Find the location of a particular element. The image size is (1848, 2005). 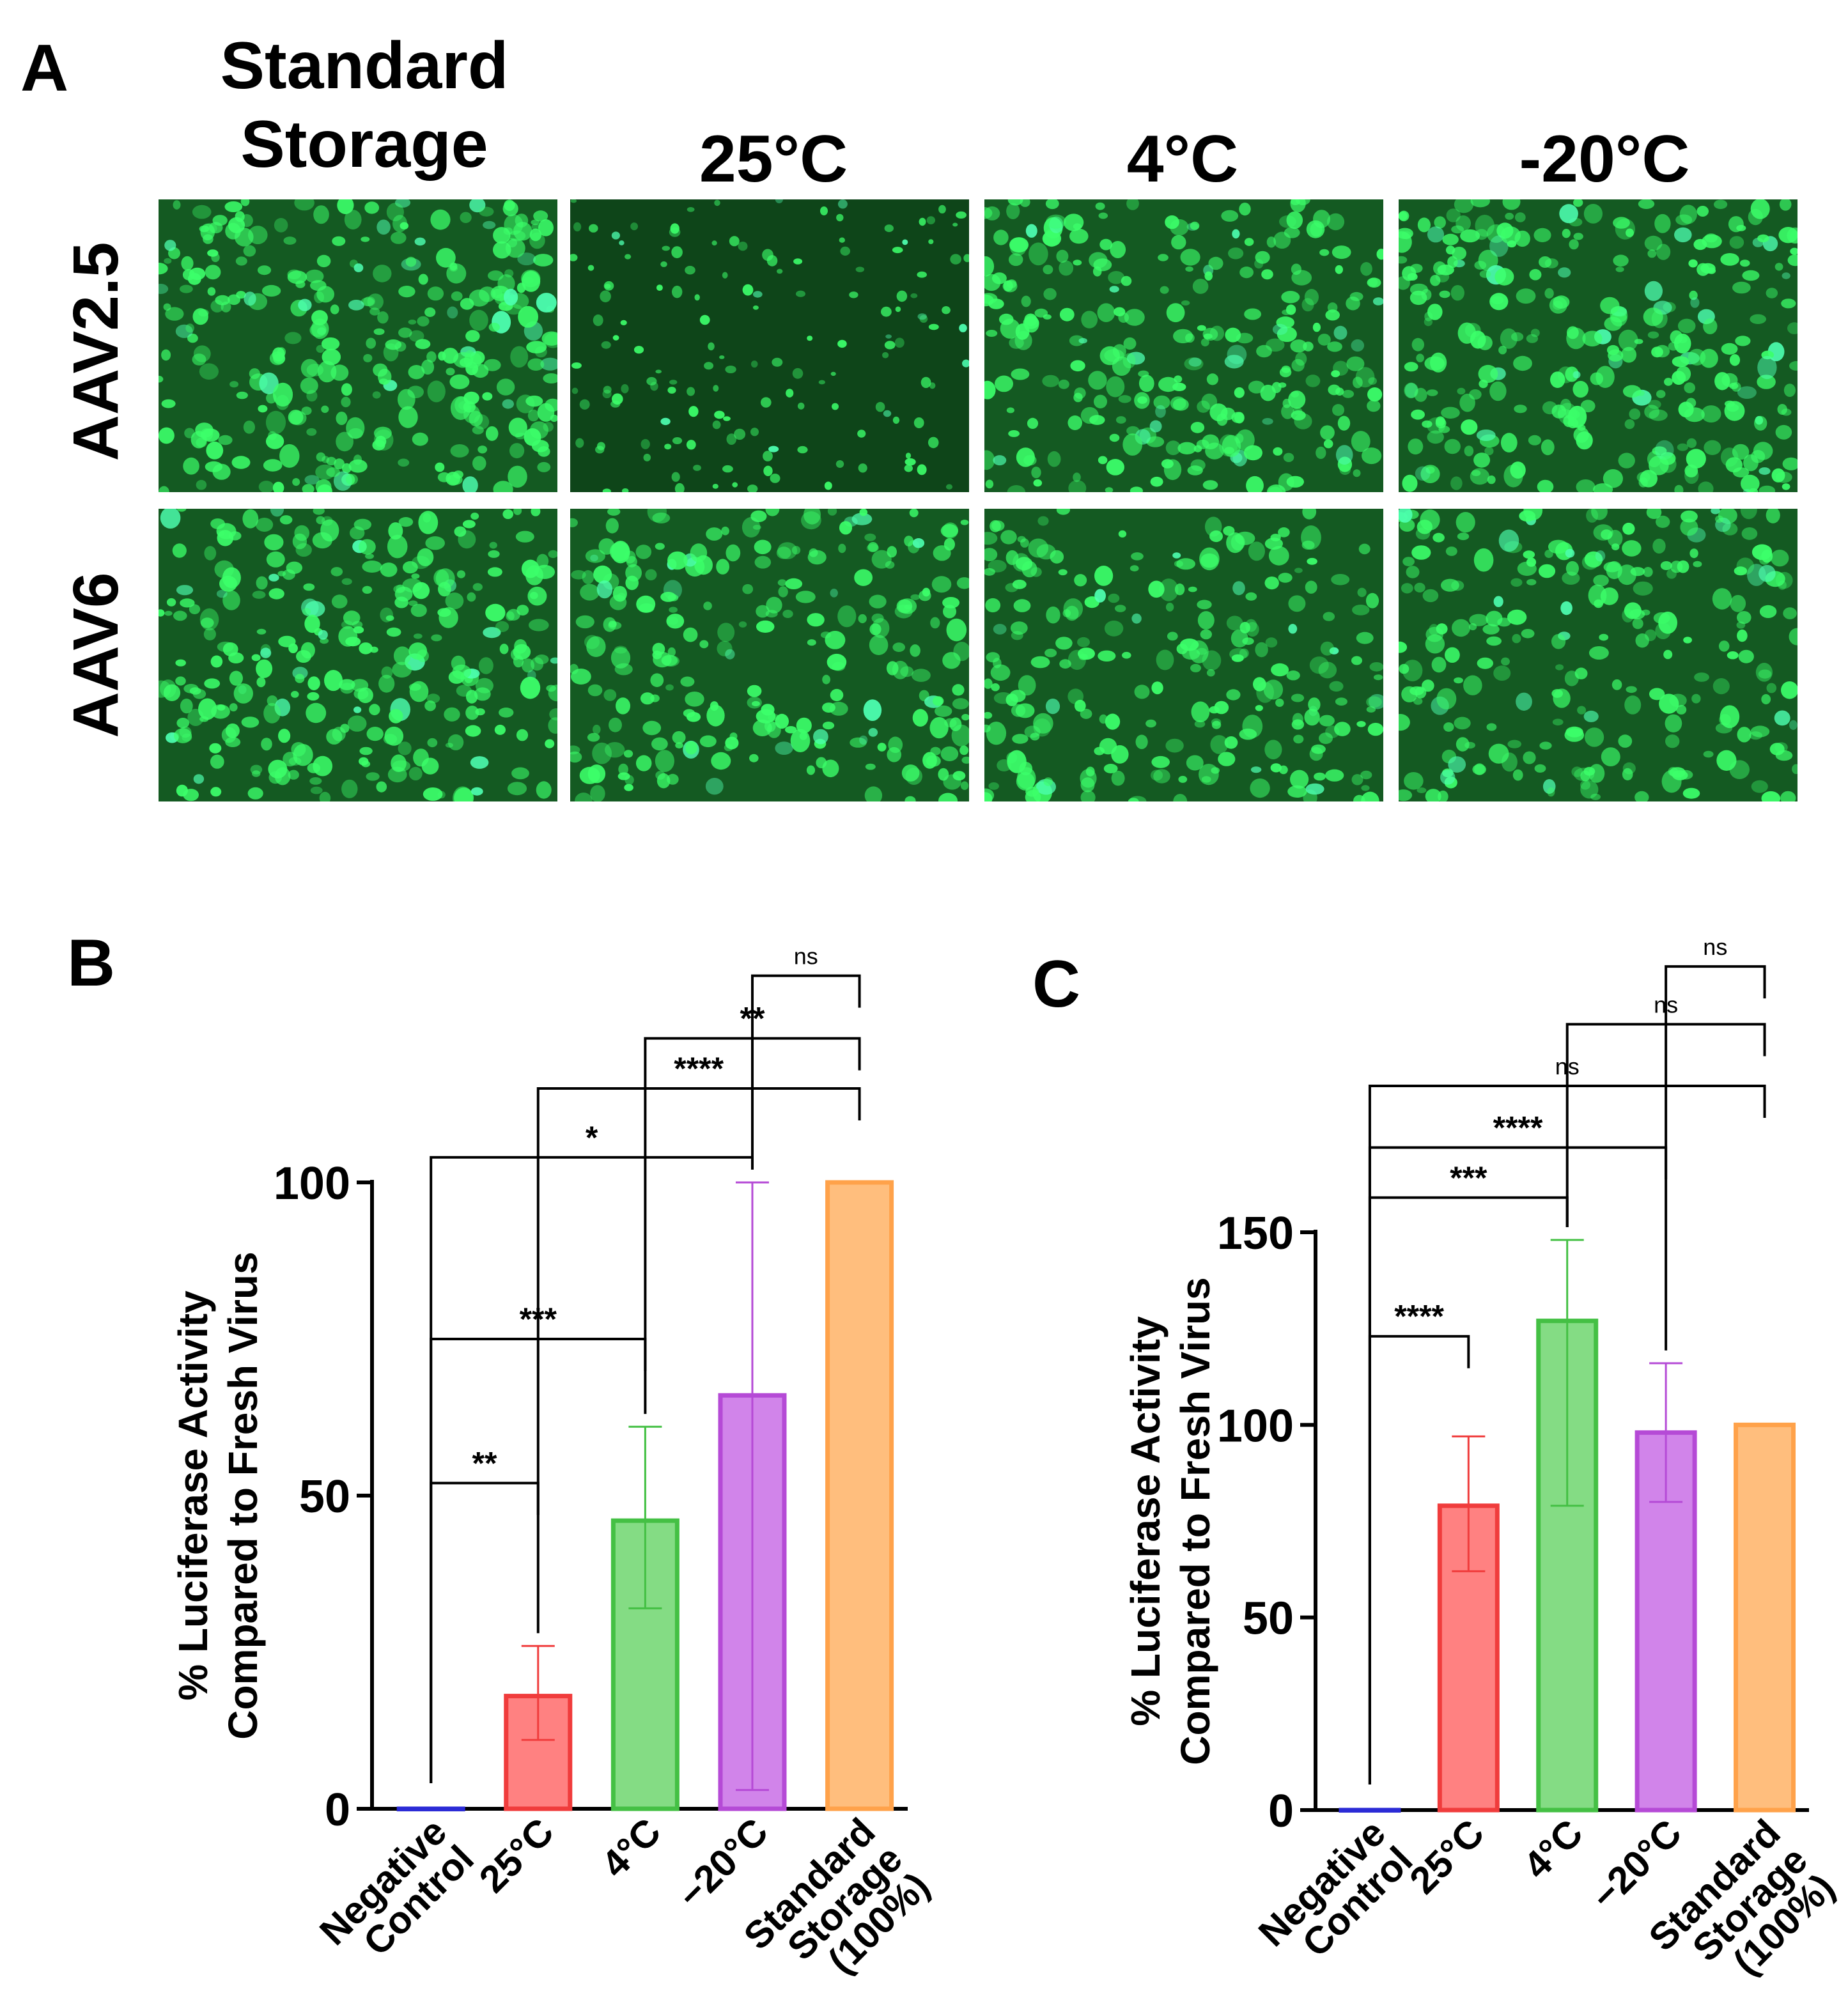

row-label-aav25: AAV2.5 is located at coordinates (96, 351).